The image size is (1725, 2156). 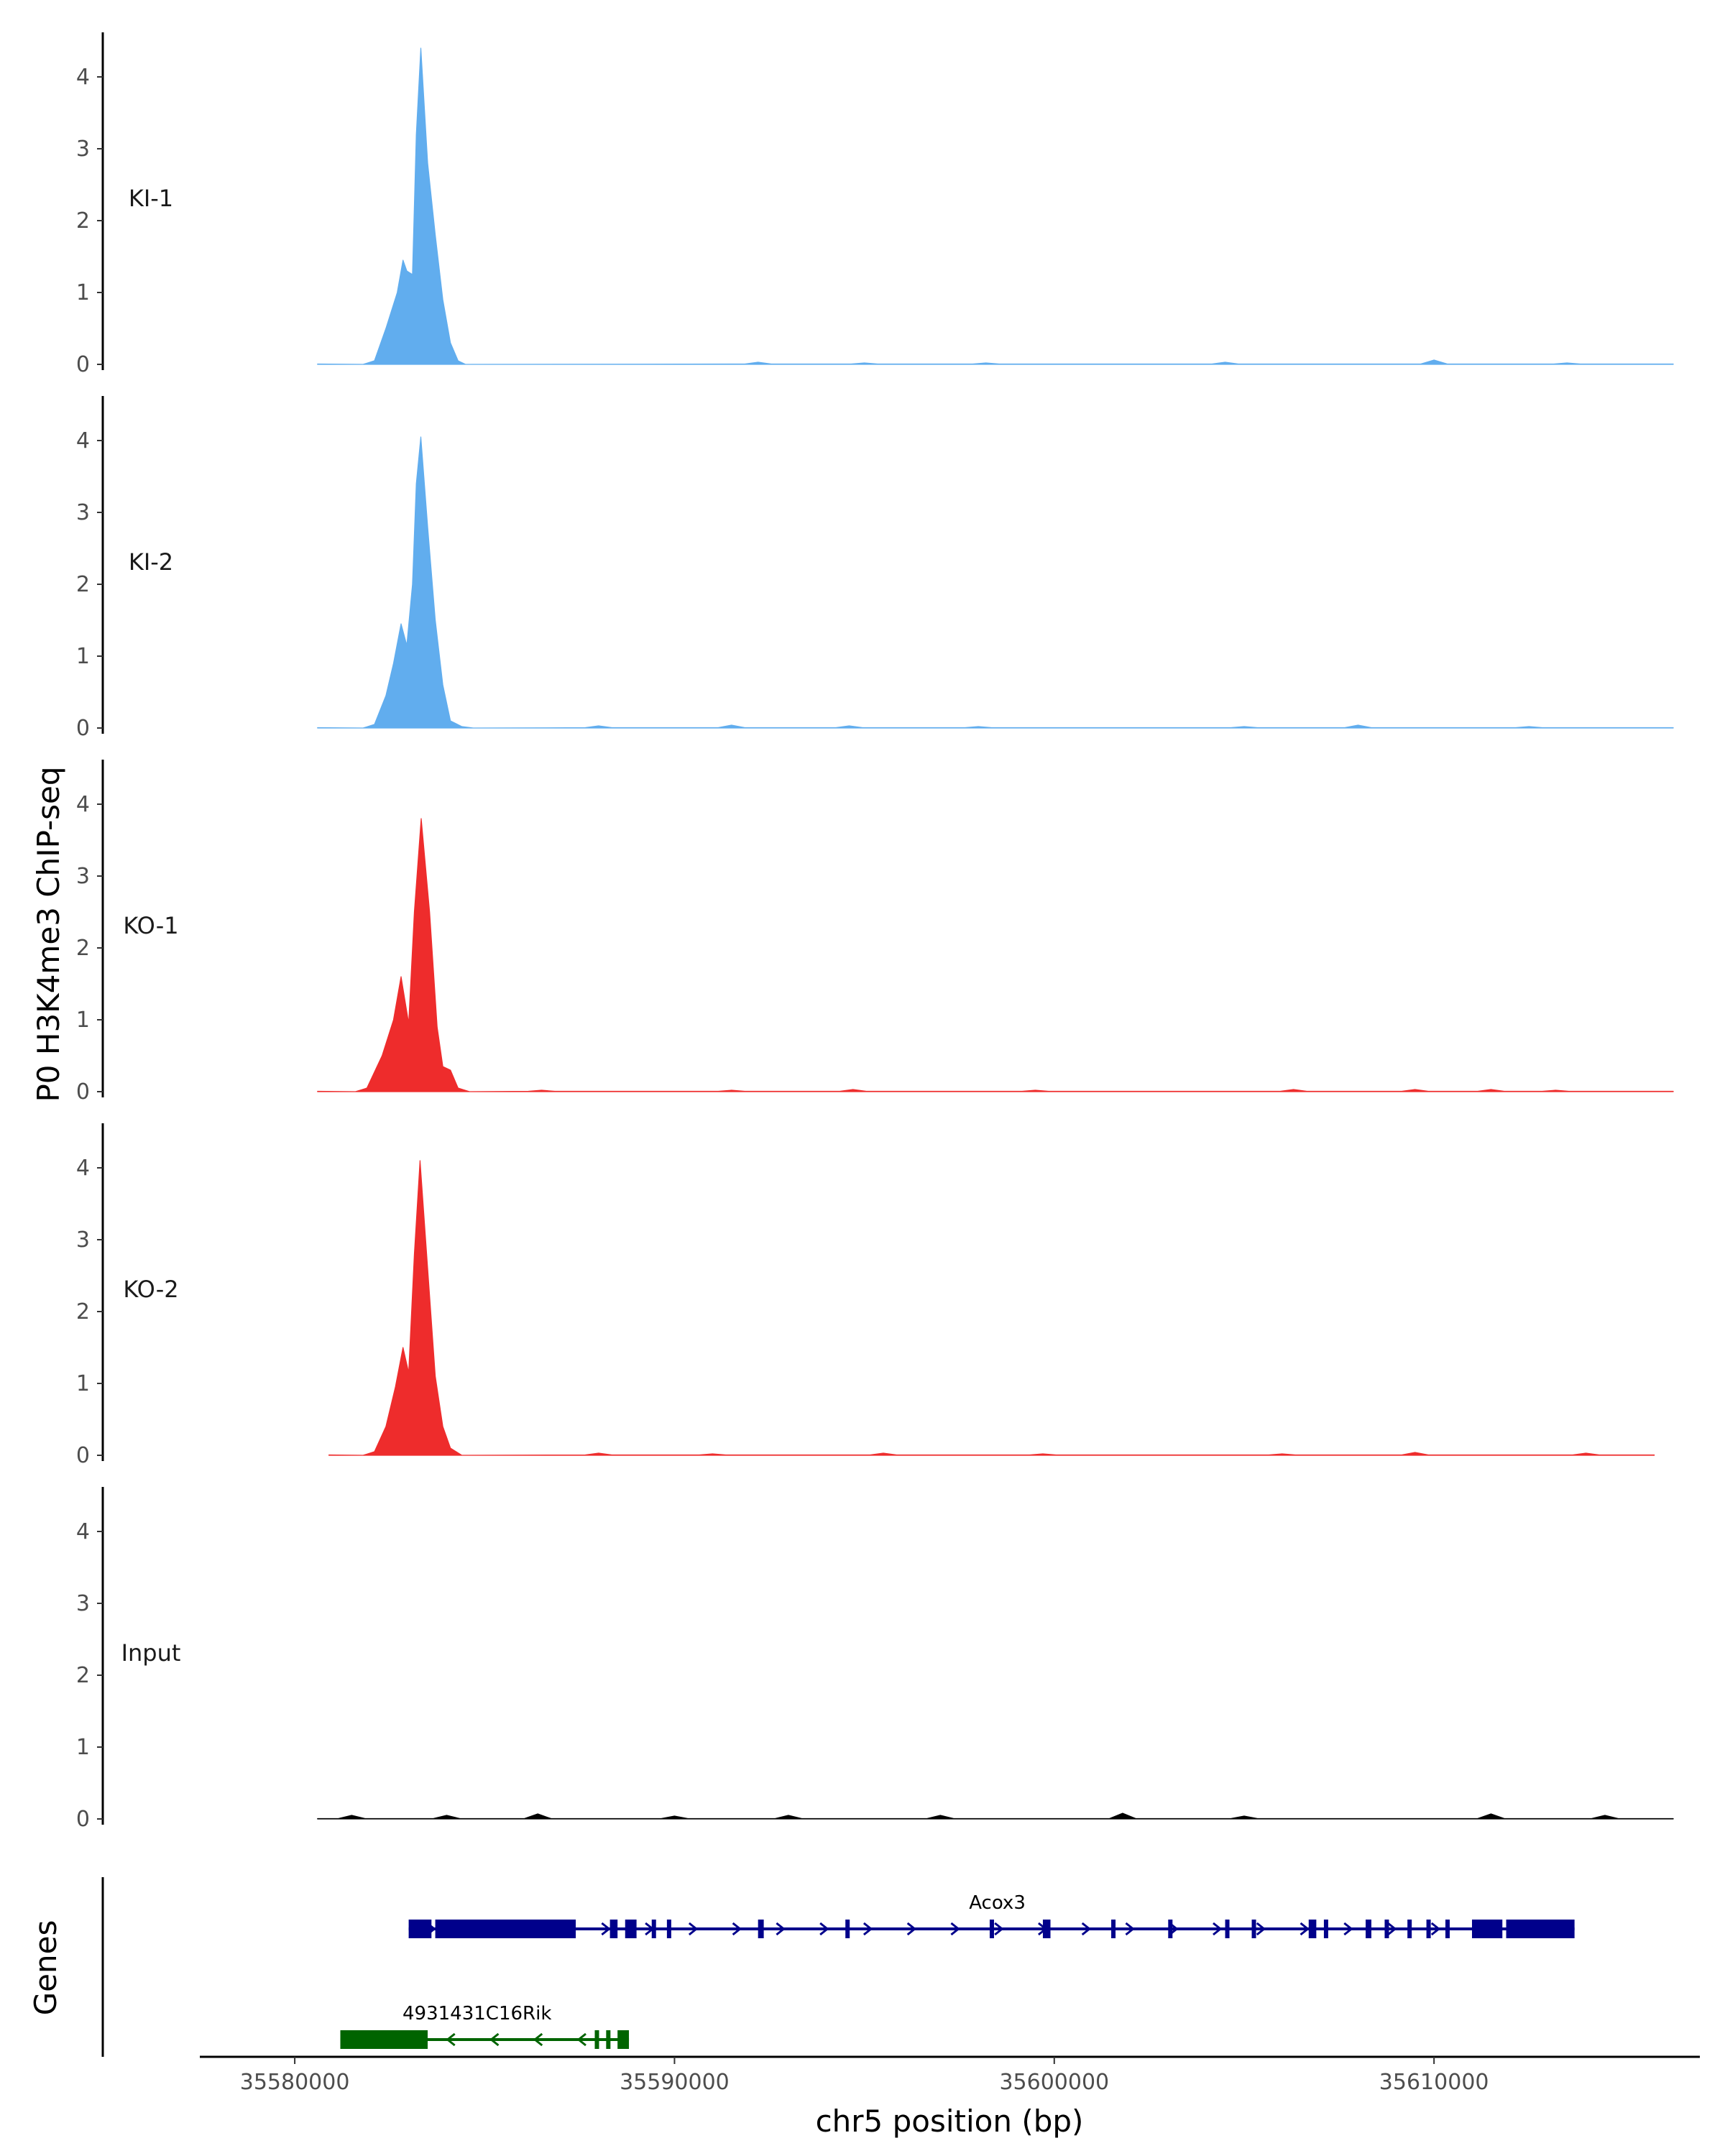 What do you see at coordinates (45, 1968) in the screenshot?
I see `genes-axis-title: Genes` at bounding box center [45, 1968].